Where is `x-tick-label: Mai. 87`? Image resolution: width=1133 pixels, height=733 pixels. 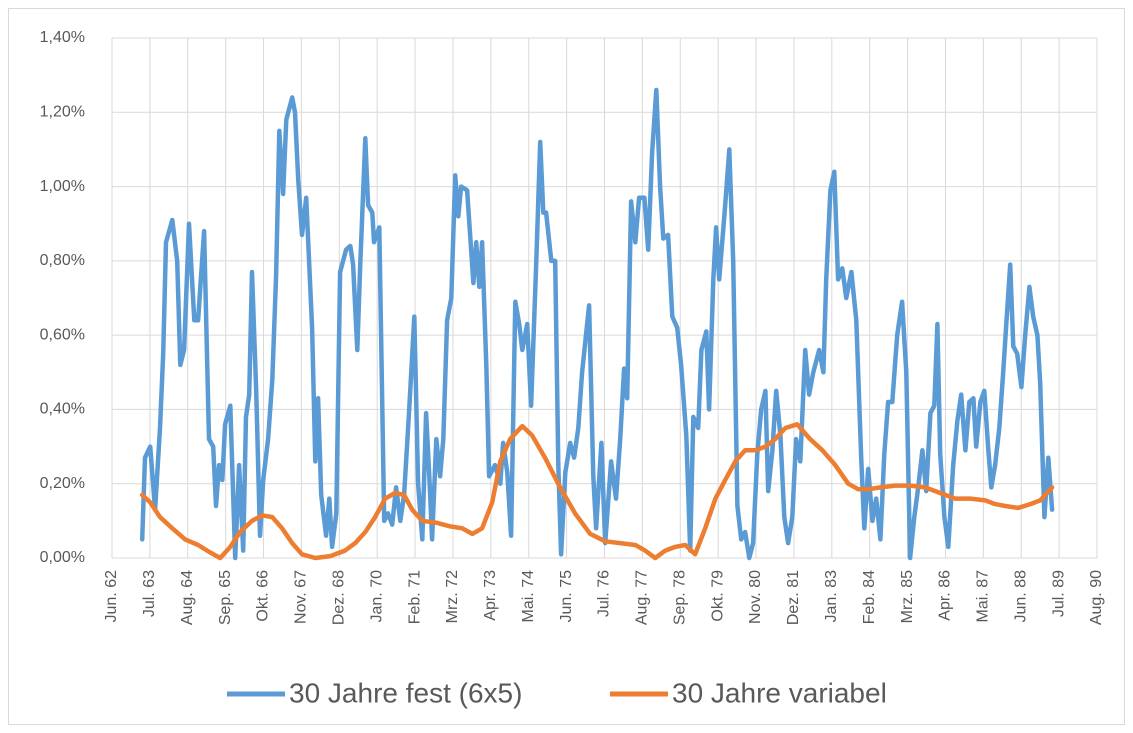 x-tick-label: Mai. 87 is located at coordinates (983, 596).